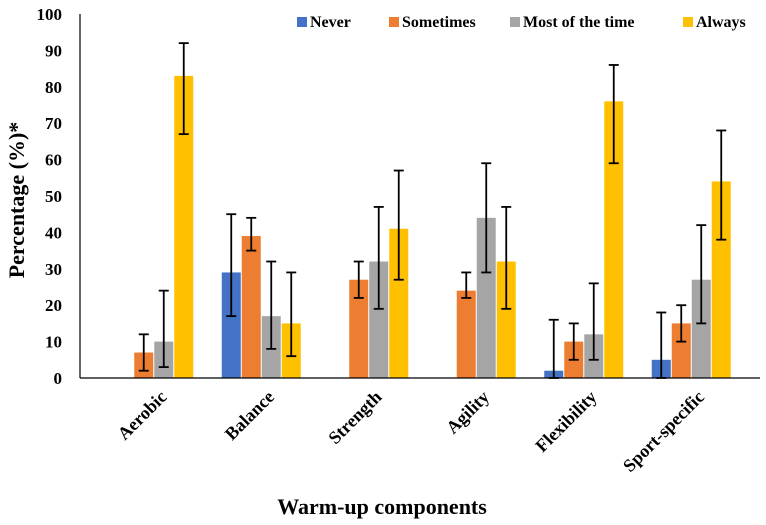 This screenshot has width=766, height=525. Describe the element at coordinates (579, 22) in the screenshot. I see `legend-label: Most of the time` at that location.